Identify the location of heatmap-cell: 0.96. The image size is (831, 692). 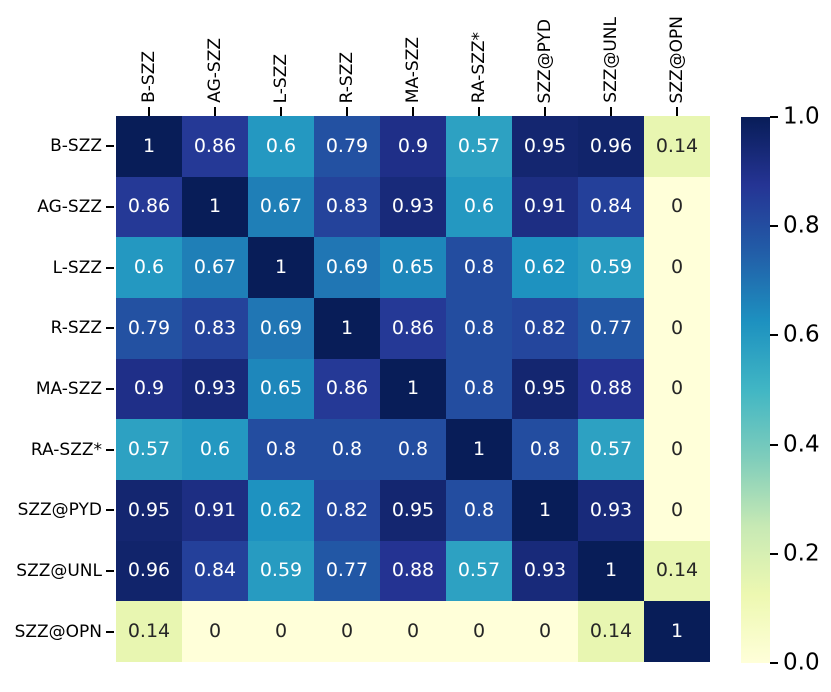
(611, 146).